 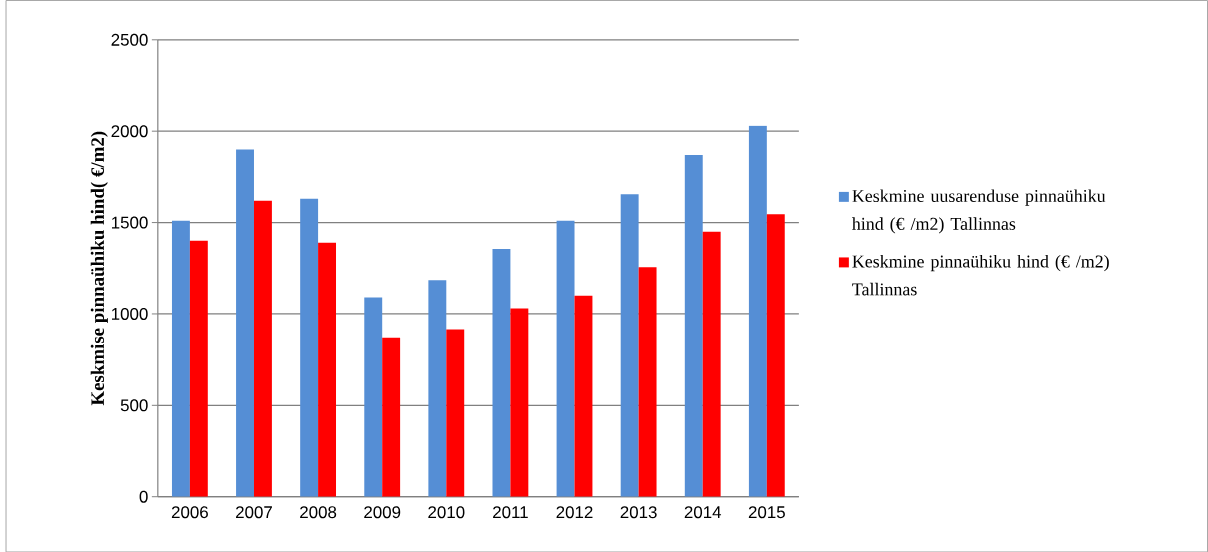 What do you see at coordinates (574, 511) in the screenshot?
I see `x-tick-label: 2012` at bounding box center [574, 511].